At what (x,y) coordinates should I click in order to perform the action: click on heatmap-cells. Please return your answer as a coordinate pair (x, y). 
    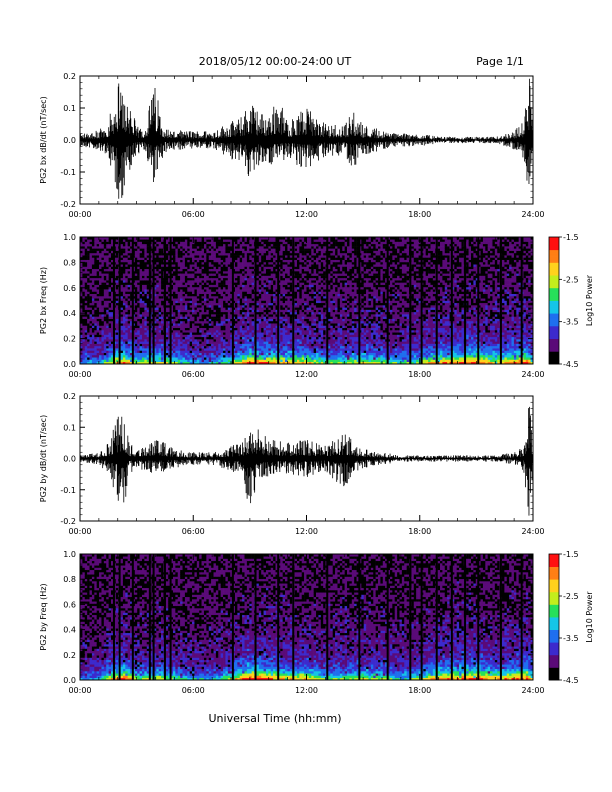
    Looking at the image, I should click on (307, 301).